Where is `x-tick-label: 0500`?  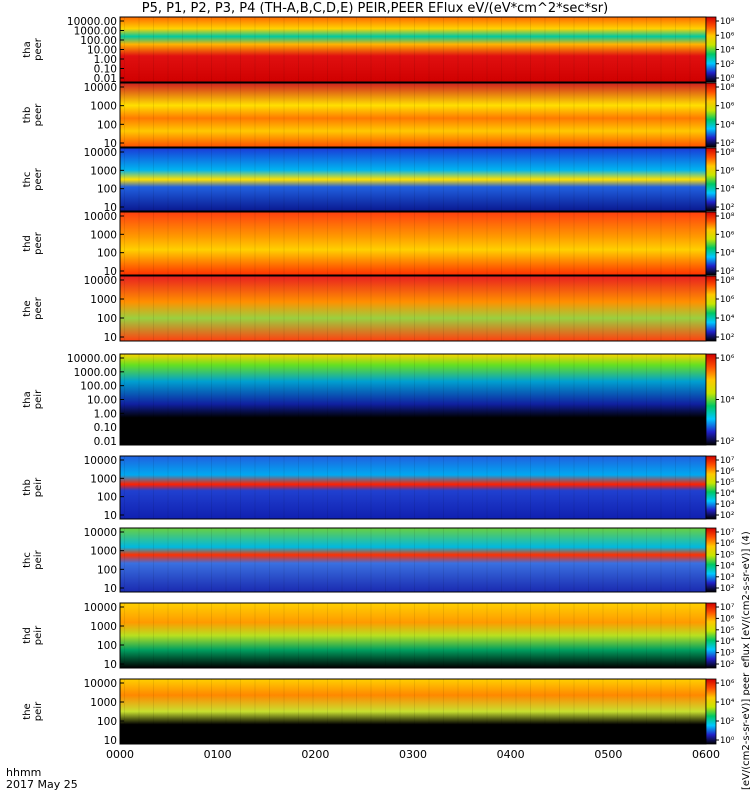
x-tick-label: 0500 is located at coordinates (608, 754).